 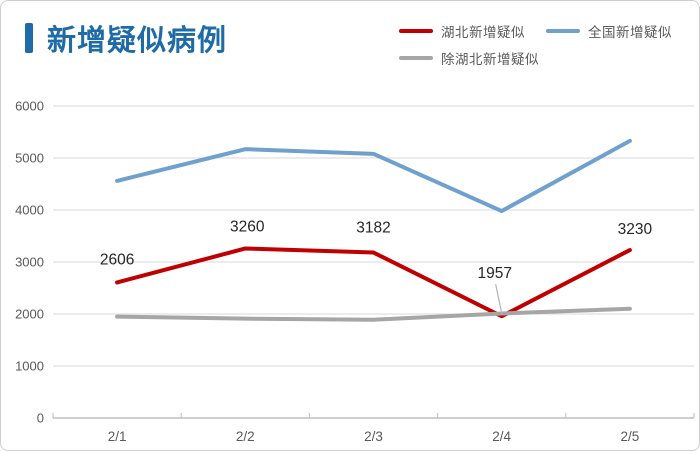 I want to click on x-tick-label: 2/3, so click(x=373, y=436).